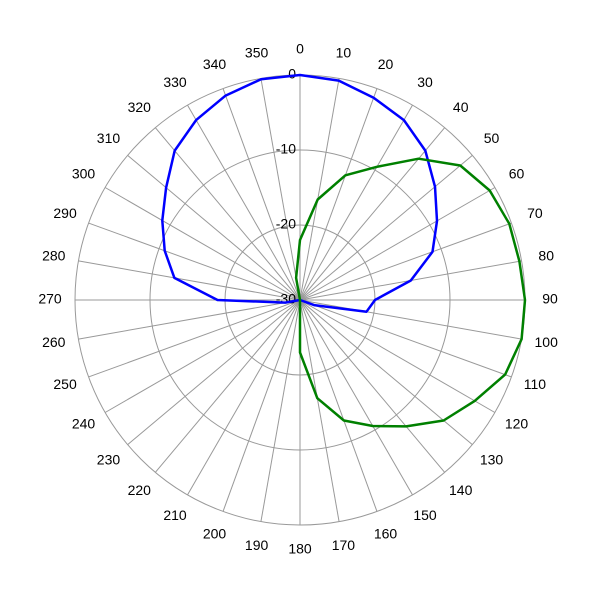 This screenshot has width=600, height=600. What do you see at coordinates (257, 53) in the screenshot?
I see `angle-label: 350` at bounding box center [257, 53].